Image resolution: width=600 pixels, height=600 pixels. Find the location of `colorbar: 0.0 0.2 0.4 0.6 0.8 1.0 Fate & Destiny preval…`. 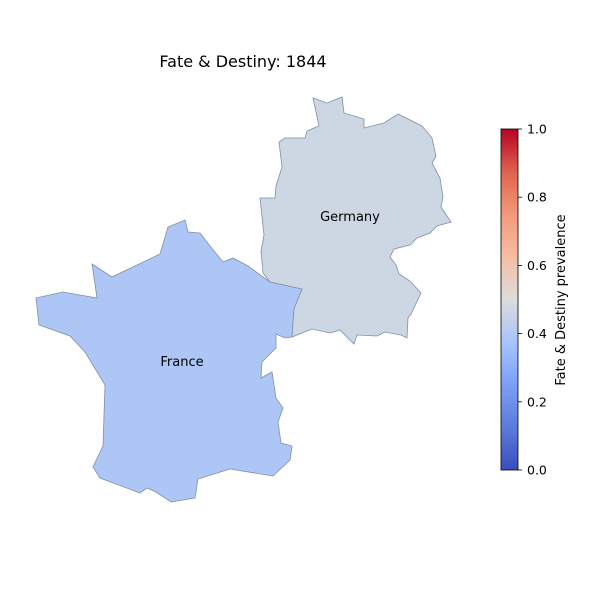

colorbar: 0.0 0.2 0.4 0.6 0.8 1.0 Fate & Destiny preval… is located at coordinates (534, 300).